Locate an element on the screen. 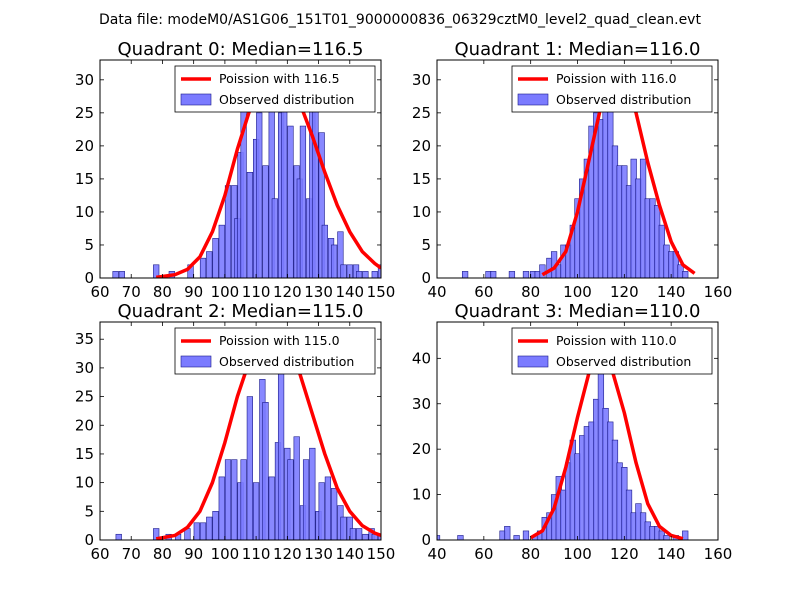  x-tick-label: 40 is located at coordinates (436, 554).